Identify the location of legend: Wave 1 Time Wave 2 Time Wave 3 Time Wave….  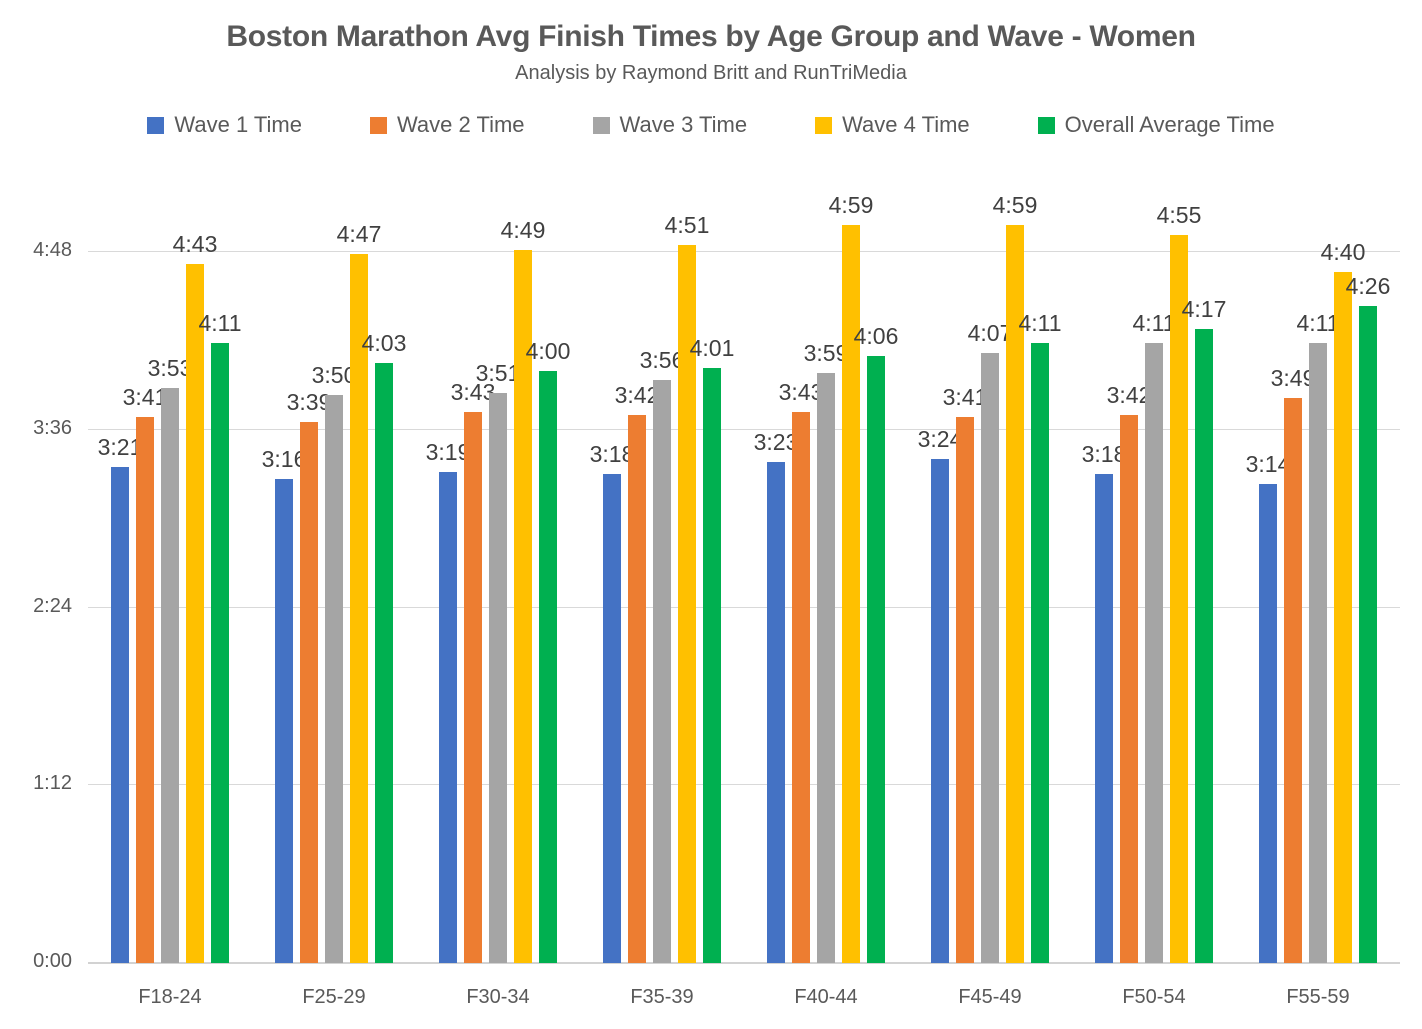
(711, 125).